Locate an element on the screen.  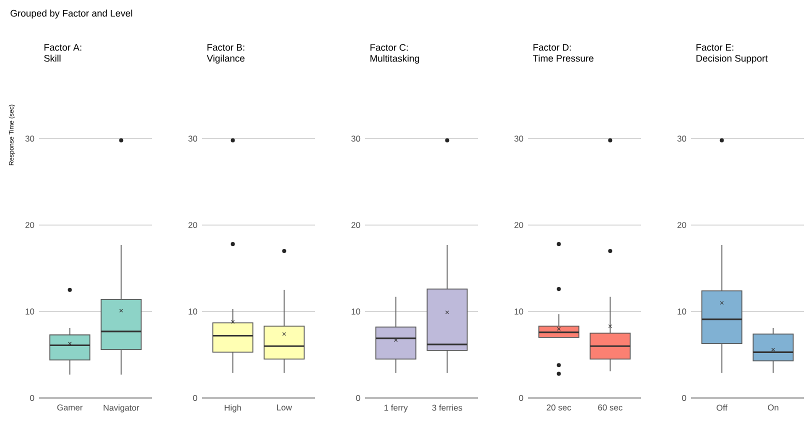
chart-subtitle: Decision Support is located at coordinates (732, 59).